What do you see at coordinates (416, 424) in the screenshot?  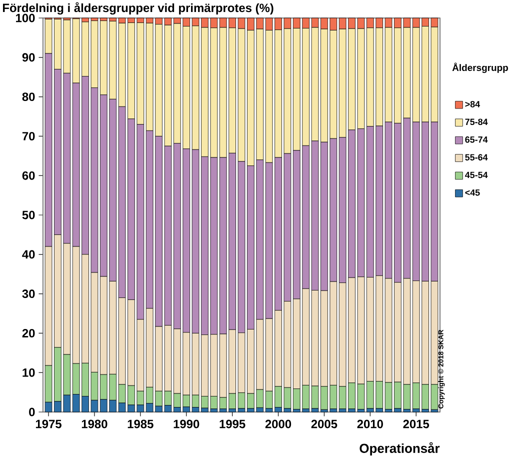 I see `x-tick-label: 2015` at bounding box center [416, 424].